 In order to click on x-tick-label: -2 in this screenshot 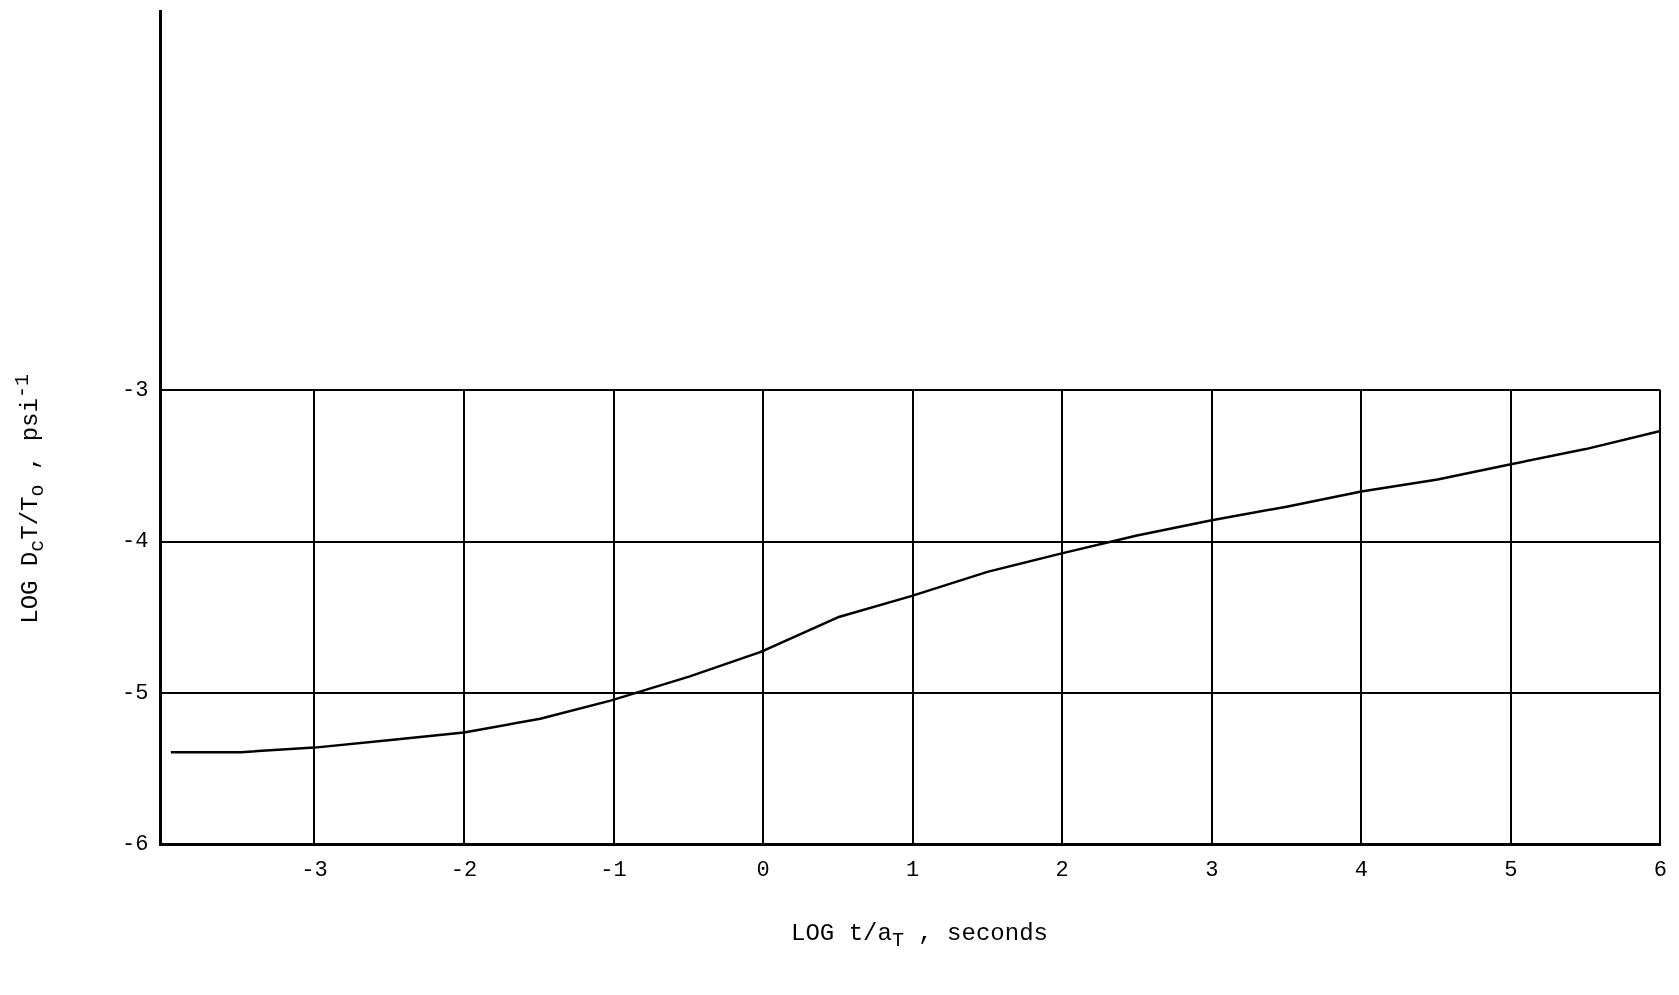, I will do `click(464, 870)`.